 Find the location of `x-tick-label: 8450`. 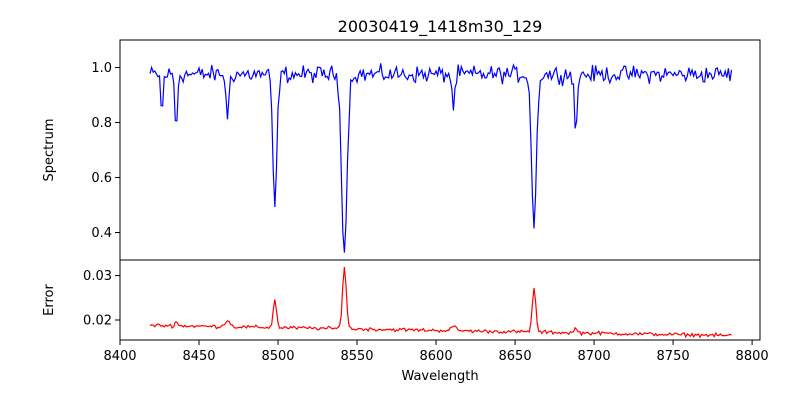

x-tick-label: 8450 is located at coordinates (198, 356).